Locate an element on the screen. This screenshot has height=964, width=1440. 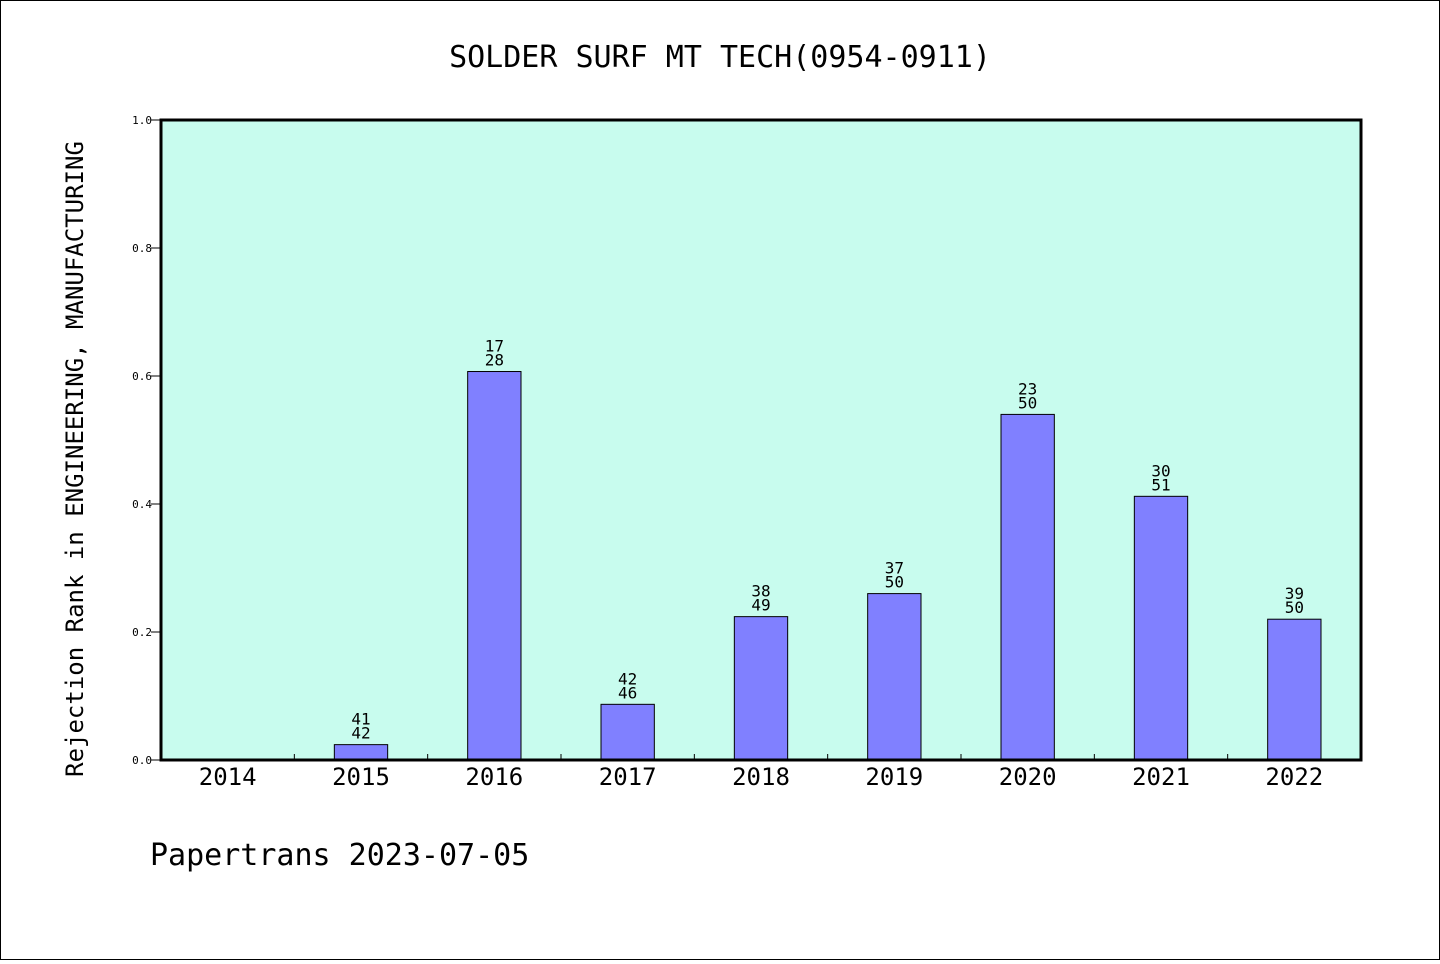
y-tick-label: 1.0 is located at coordinates (142, 120).